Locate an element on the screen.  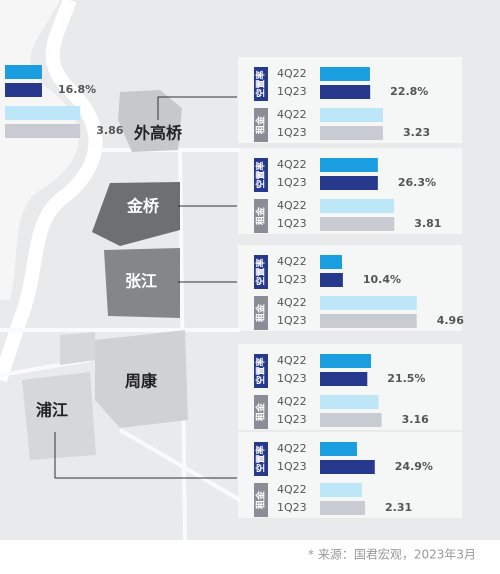
district-label: 周康 is located at coordinates (141, 381).